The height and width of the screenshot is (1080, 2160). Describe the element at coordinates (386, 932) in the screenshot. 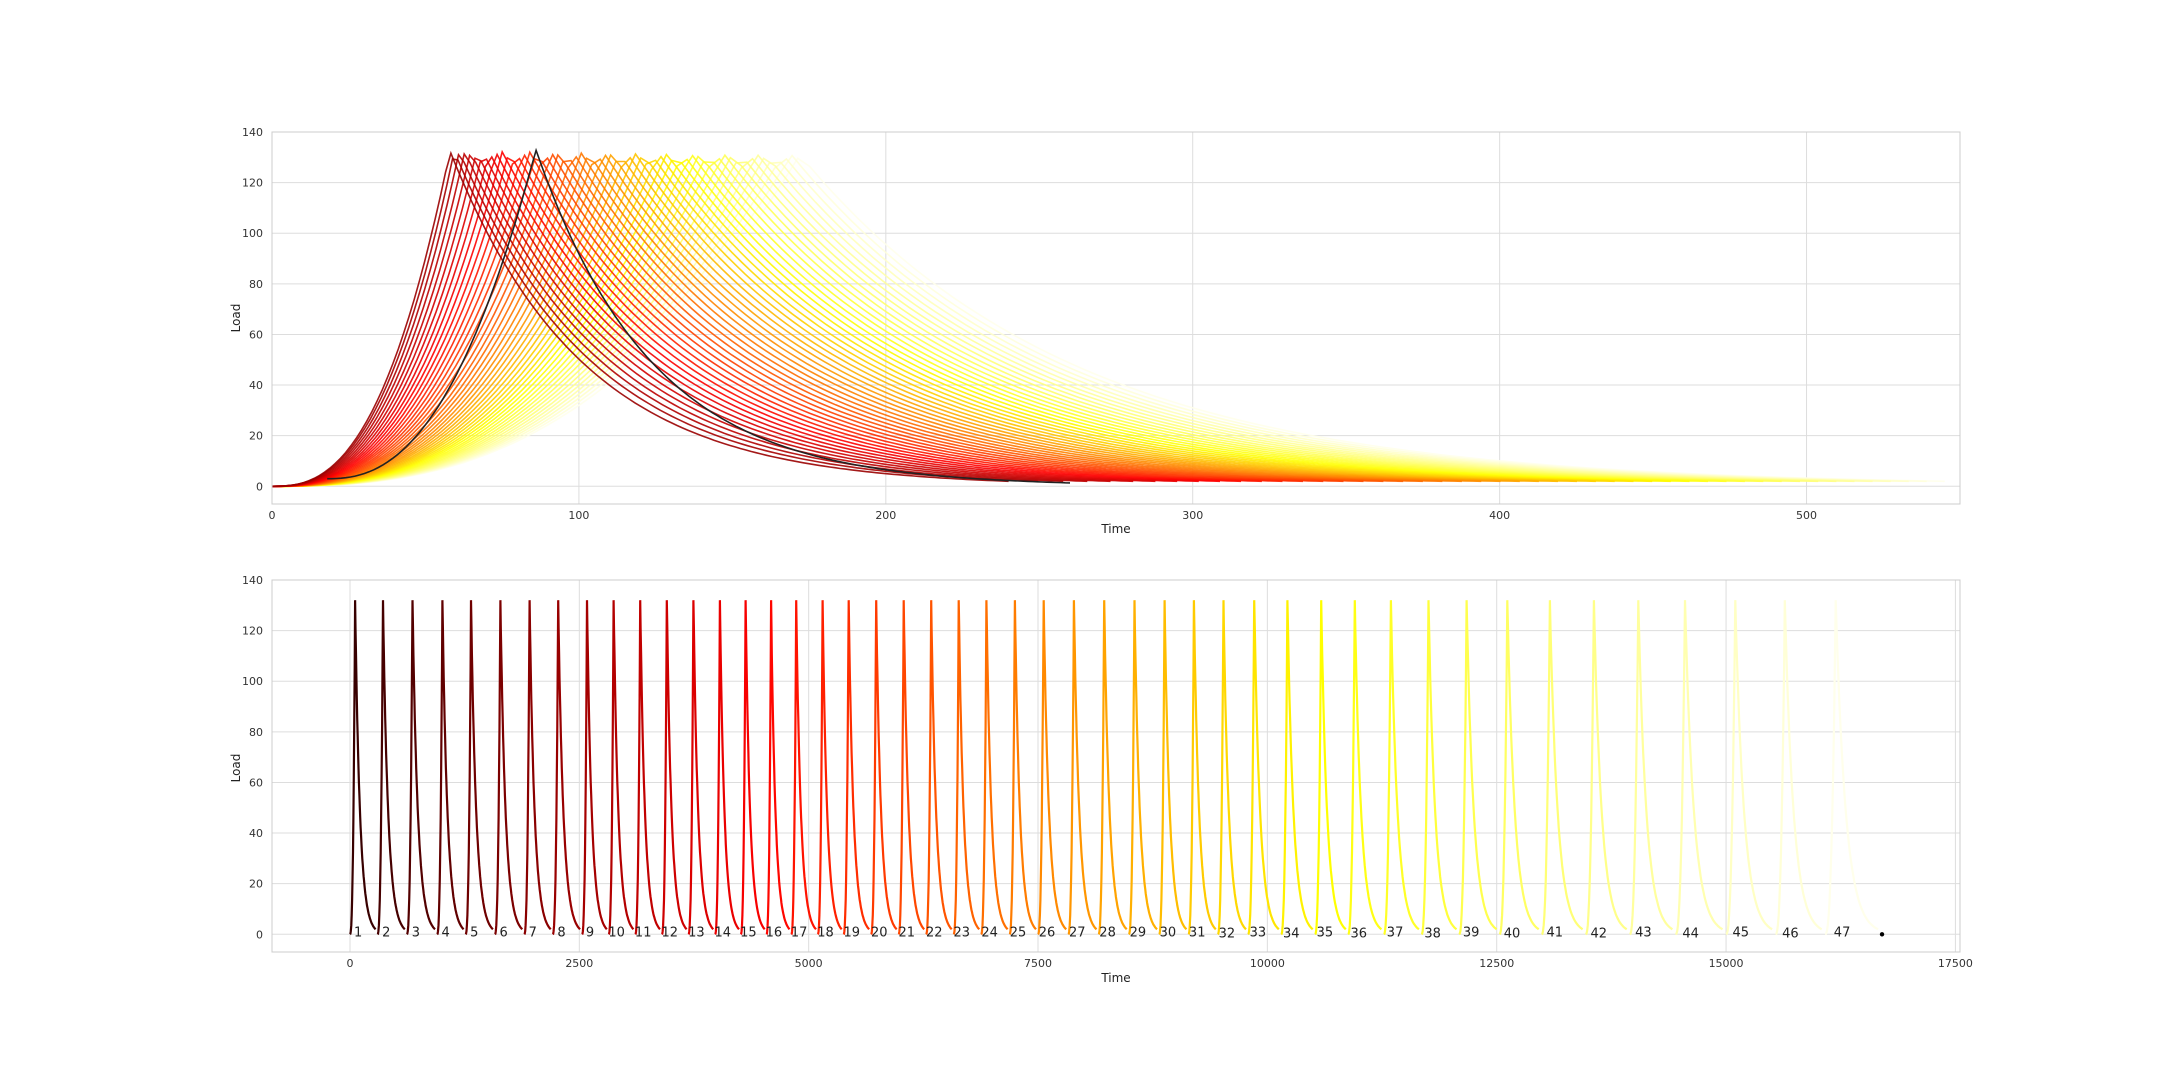

I see `cycle-label: 2` at that location.